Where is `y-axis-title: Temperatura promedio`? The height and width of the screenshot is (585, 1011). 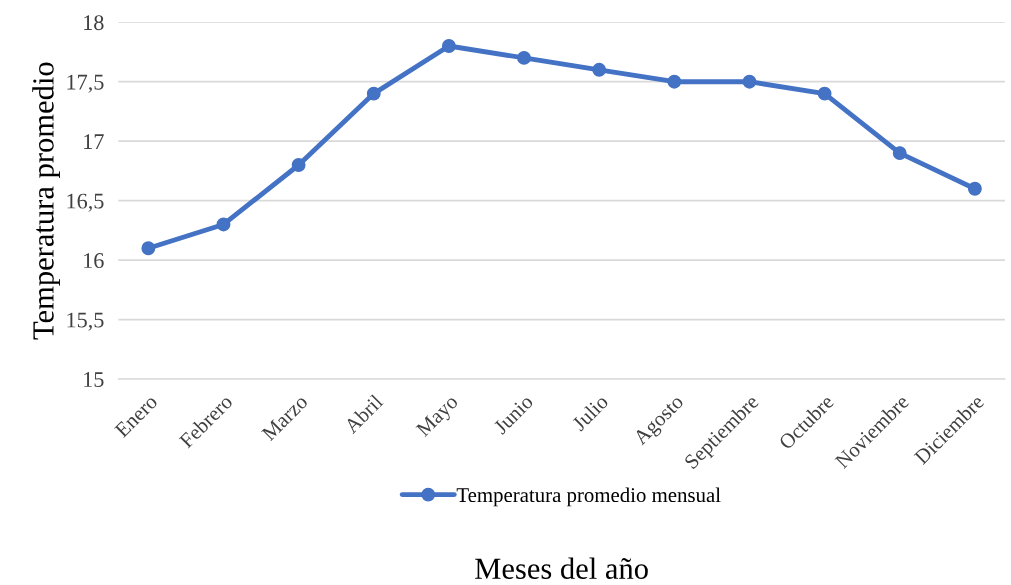
y-axis-title: Temperatura promedio is located at coordinates (46, 201).